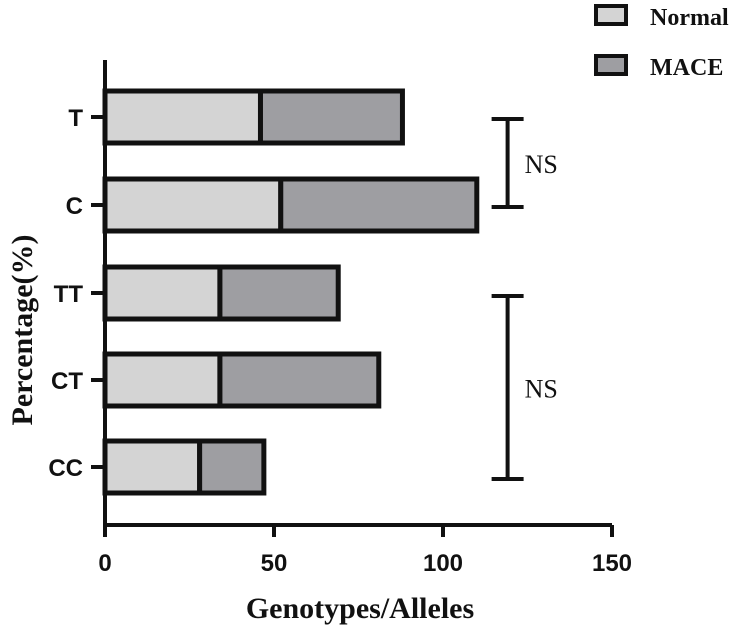 This screenshot has height=630, width=750. I want to click on y-axis-title: Percentage(%), so click(22, 329).